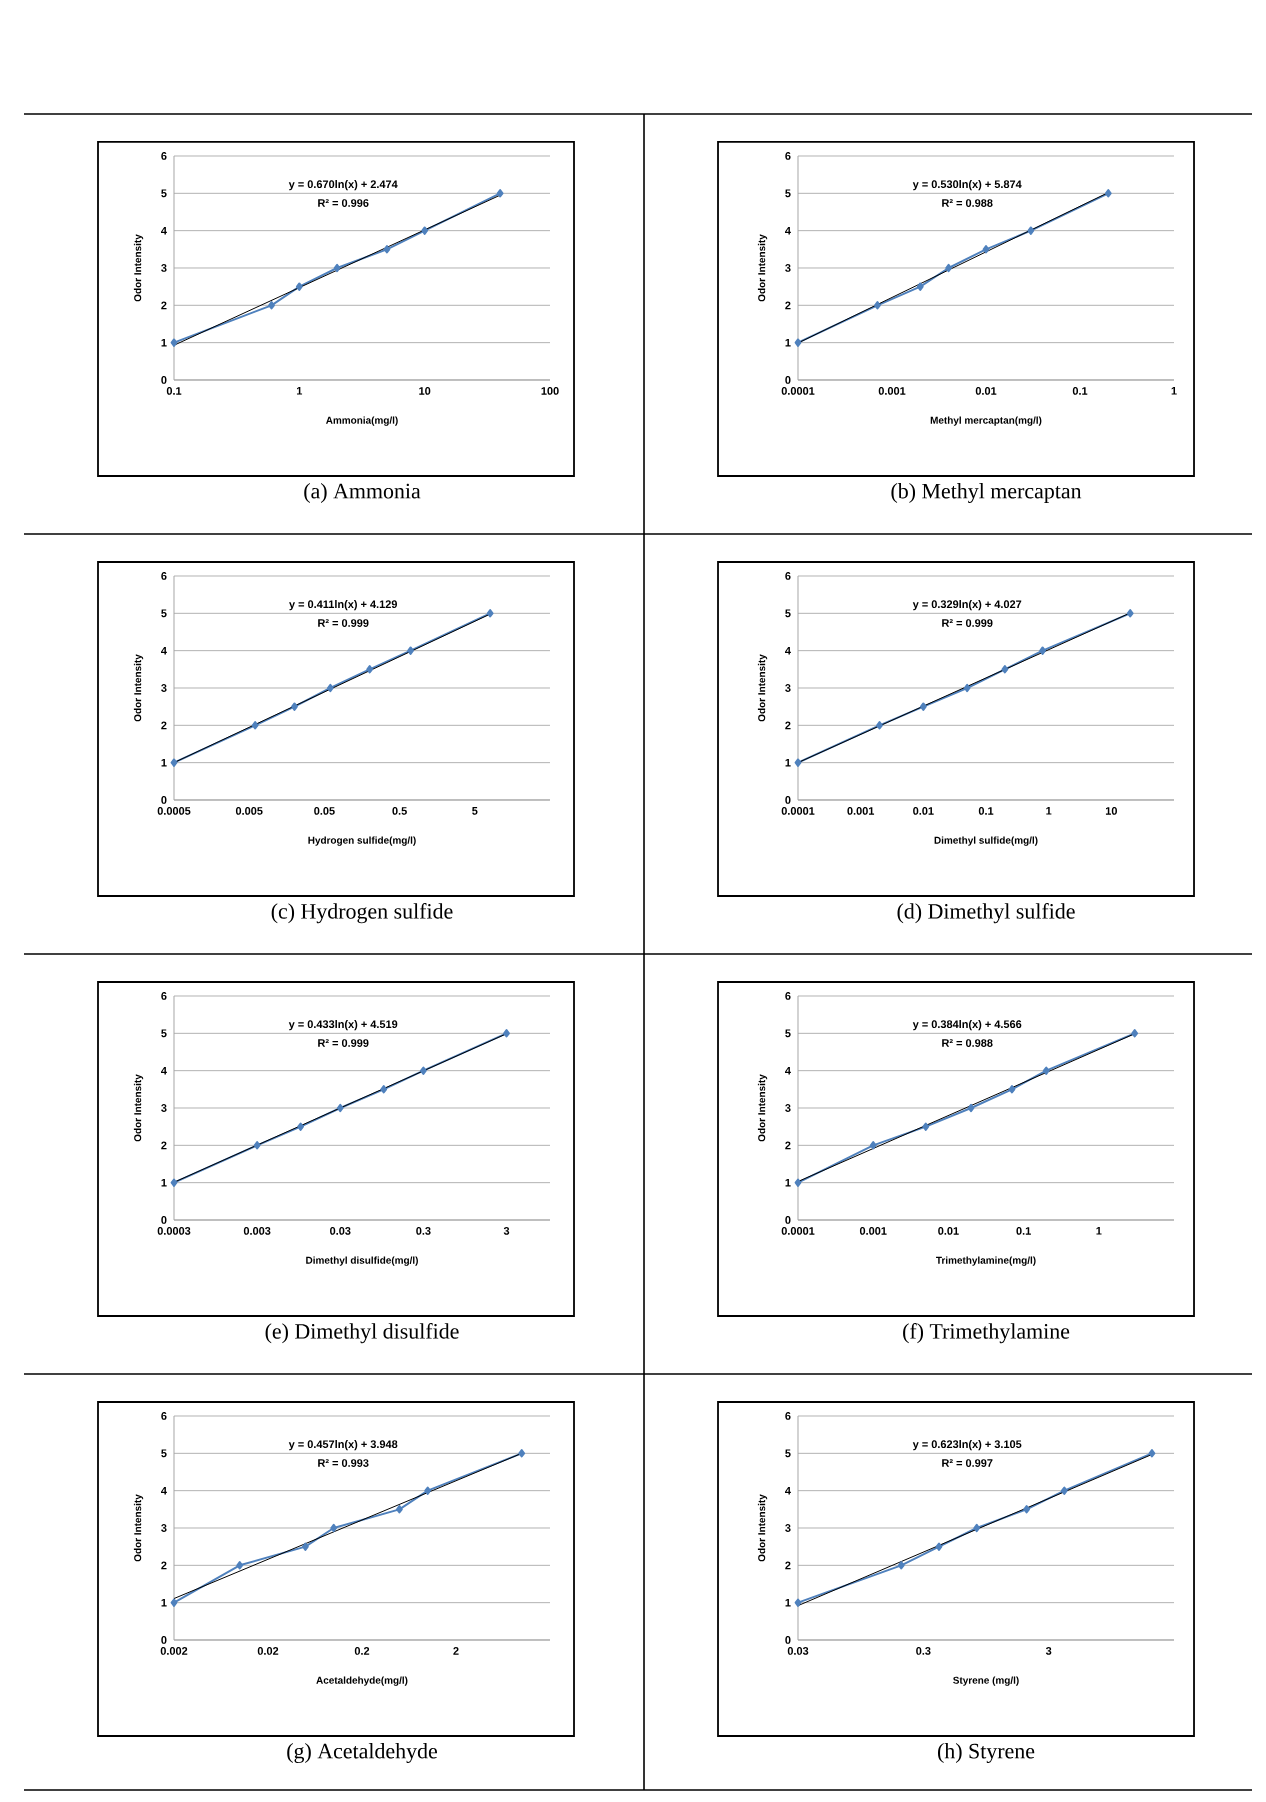 This screenshot has height=1802, width=1266. Describe the element at coordinates (986, 1333) in the screenshot. I see `text: (f) Trimethylamine` at that location.